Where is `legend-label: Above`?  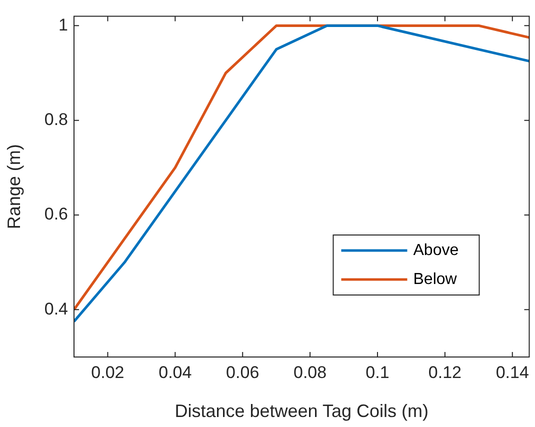
legend-label: Above is located at coordinates (436, 250).